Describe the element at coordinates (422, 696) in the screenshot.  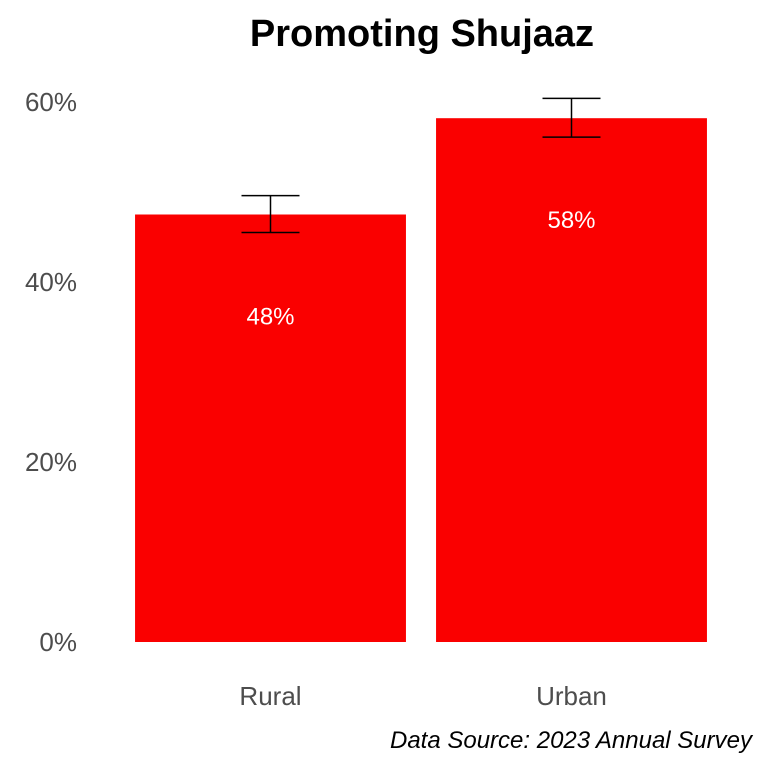
I see `x-axis: Rural Urban` at that location.